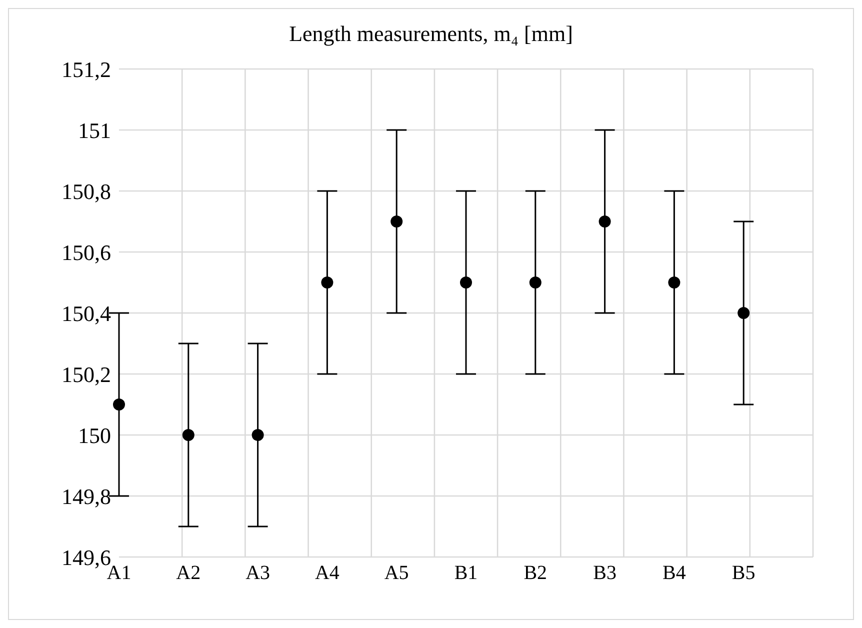 This screenshot has width=862, height=628. Describe the element at coordinates (86, 374) in the screenshot. I see `y-tick-label: 150,2` at that location.